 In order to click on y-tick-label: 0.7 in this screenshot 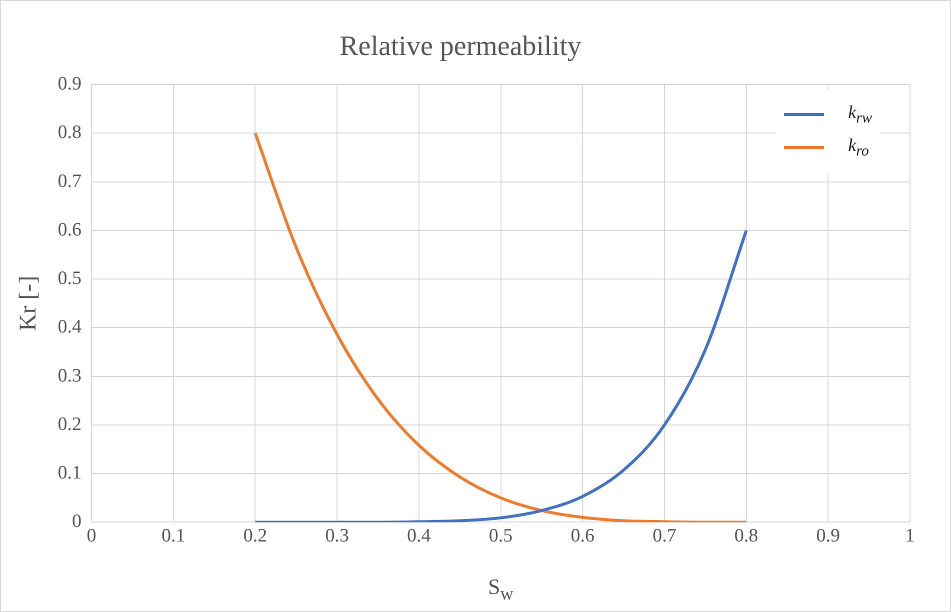, I will do `click(70, 181)`.